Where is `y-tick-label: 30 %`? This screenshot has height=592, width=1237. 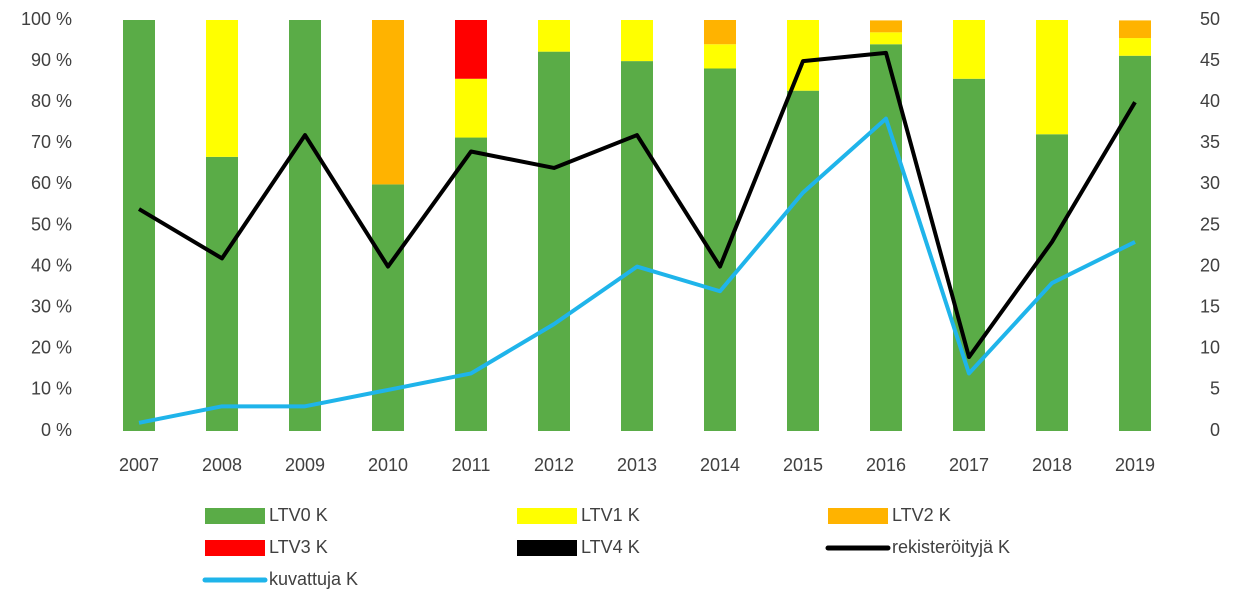
y-tick-label: 30 % is located at coordinates (51, 306).